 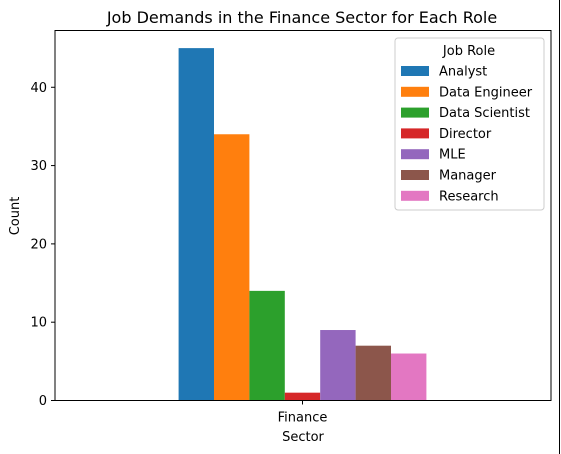 What do you see at coordinates (468, 51) in the screenshot?
I see `legend-title: Job Role` at bounding box center [468, 51].